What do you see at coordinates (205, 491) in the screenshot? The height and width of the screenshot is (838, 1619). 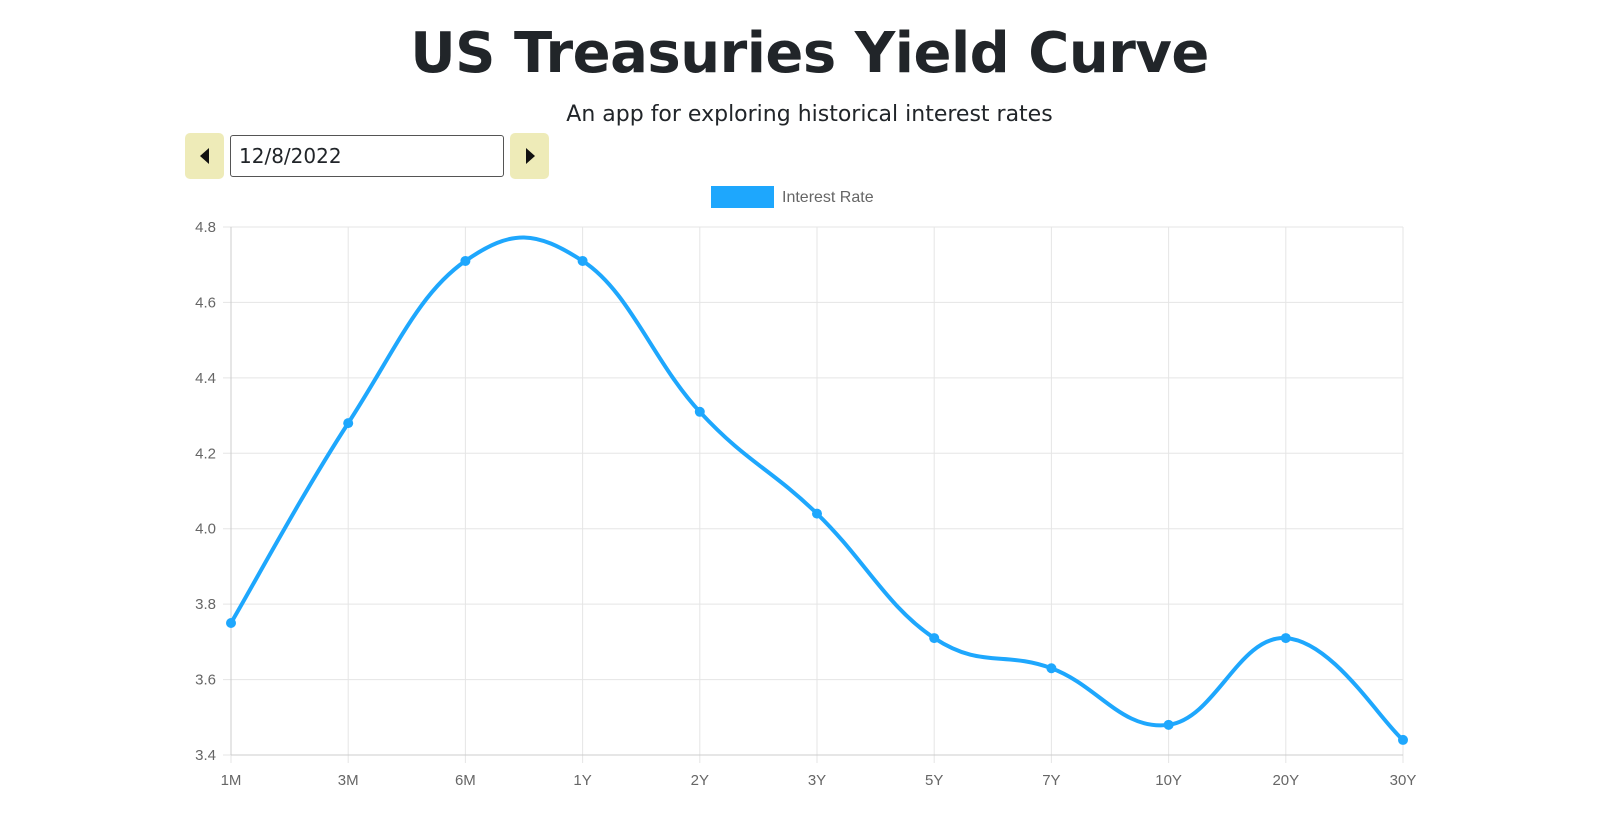 I see `y-axis-ticks: 3.4 3.6 3.8 4.0 4.2 4.4 4.6 4.8` at bounding box center [205, 491].